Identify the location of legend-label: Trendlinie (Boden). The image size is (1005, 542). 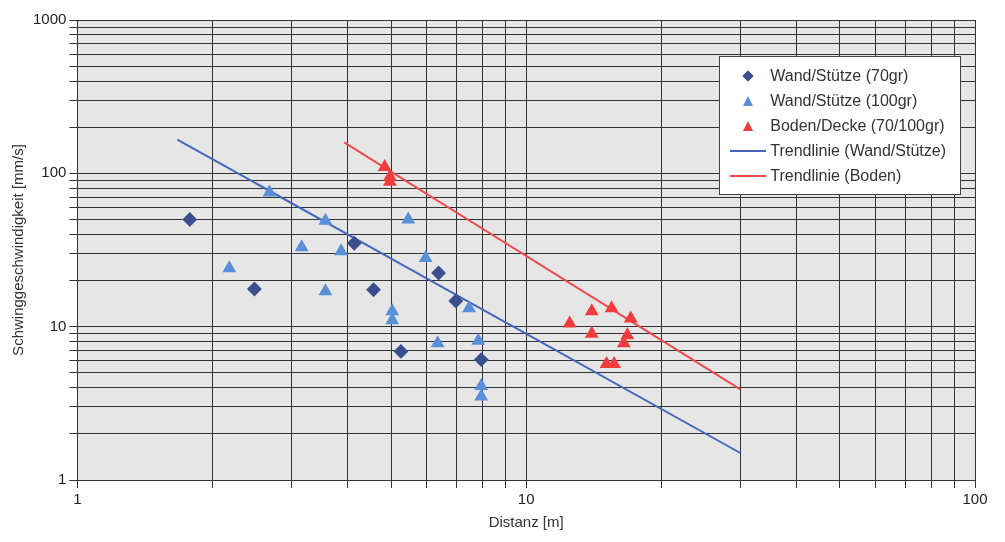
(836, 176).